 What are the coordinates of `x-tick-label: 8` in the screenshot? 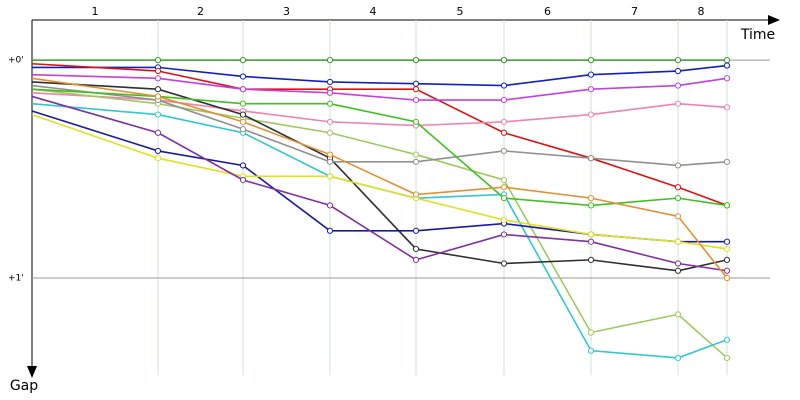 It's located at (701, 11).